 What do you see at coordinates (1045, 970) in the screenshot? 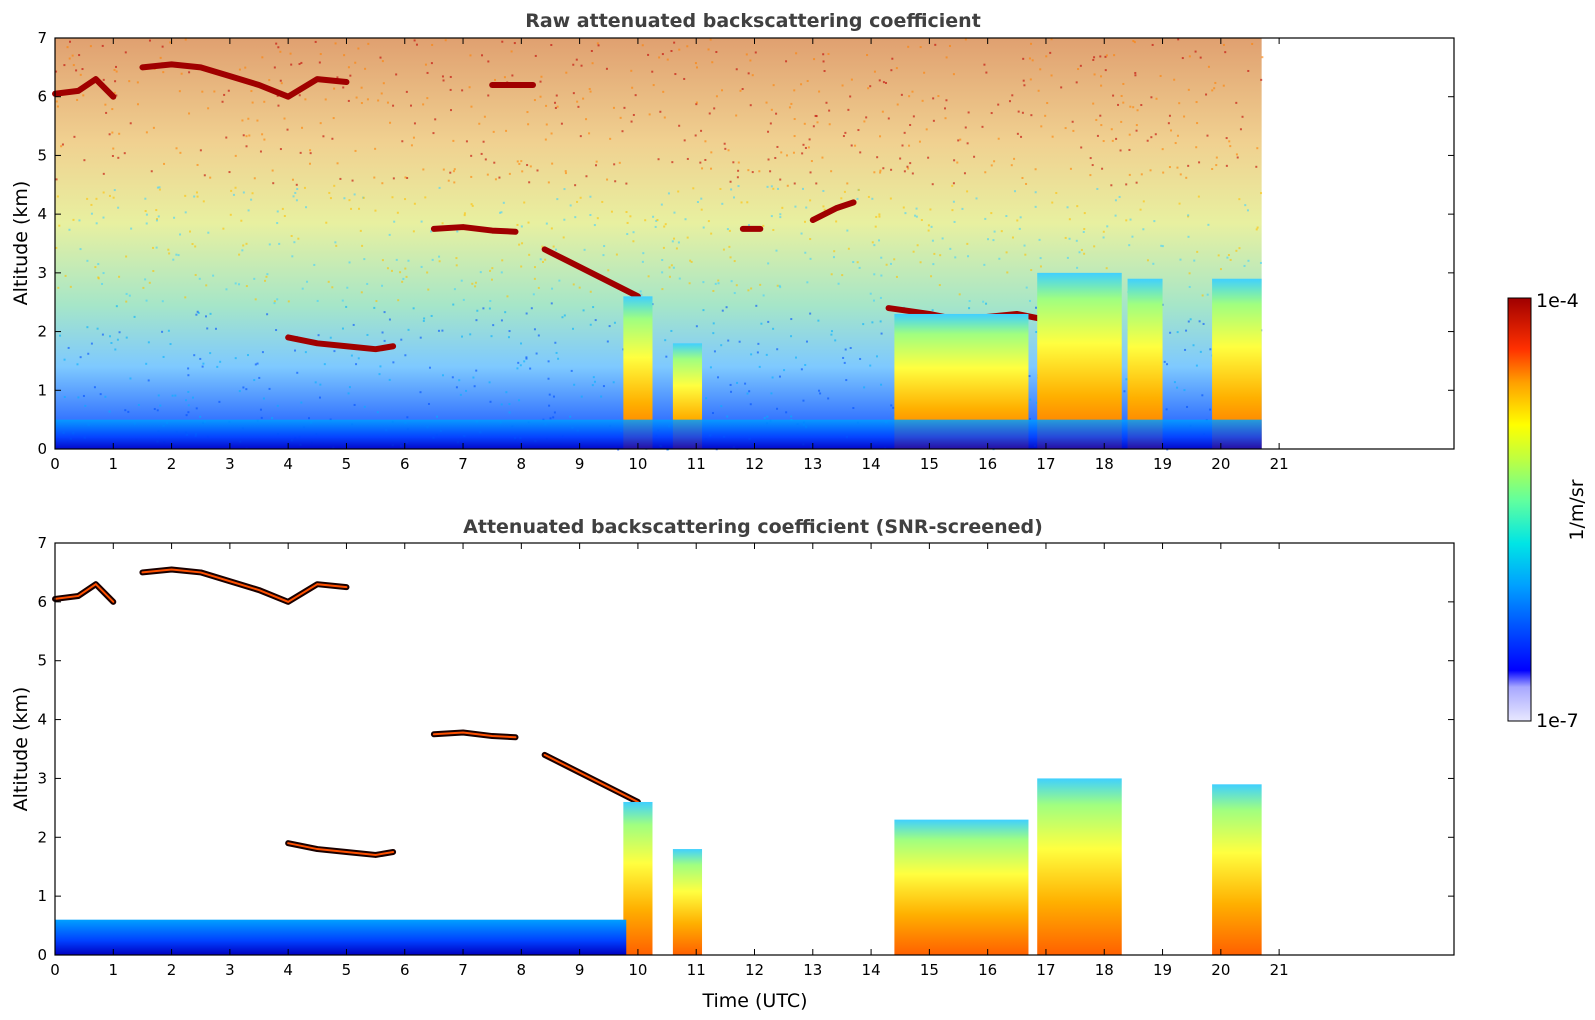
I see `x-tick-label: 17` at bounding box center [1045, 970].